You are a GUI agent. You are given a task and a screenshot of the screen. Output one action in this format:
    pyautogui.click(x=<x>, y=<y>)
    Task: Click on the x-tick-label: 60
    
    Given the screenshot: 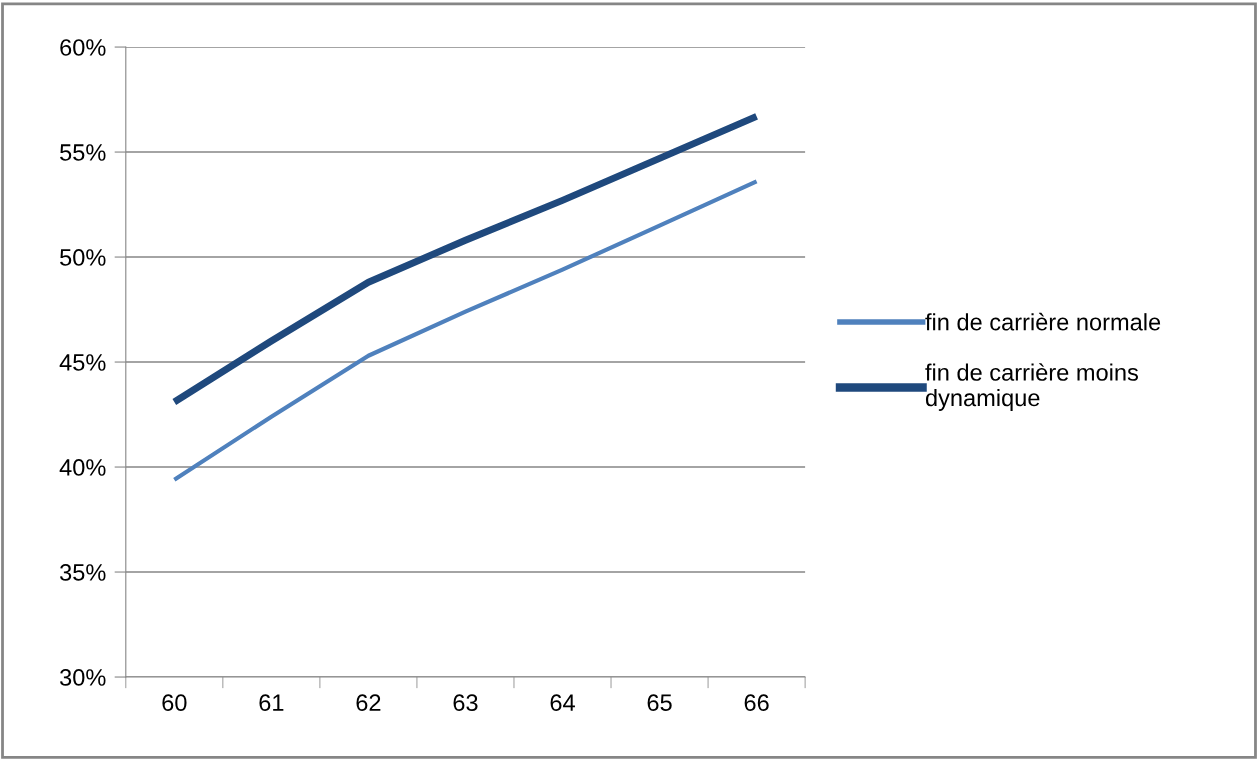 What is the action you would take?
    pyautogui.click(x=174, y=703)
    